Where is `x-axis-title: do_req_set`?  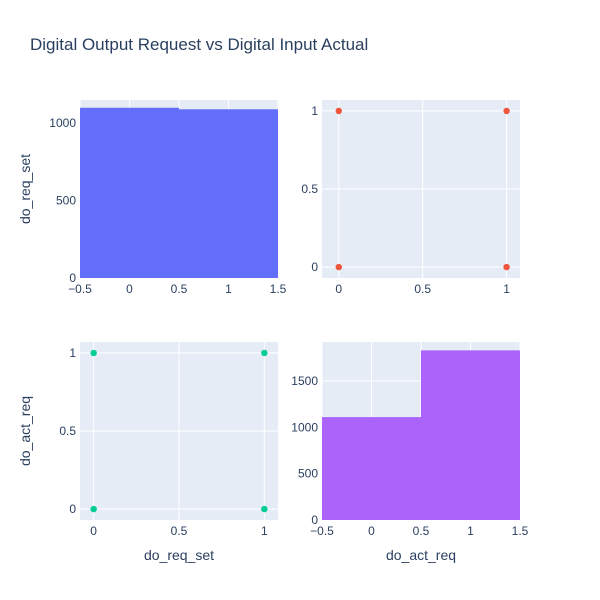 x-axis-title: do_req_set is located at coordinates (179, 555).